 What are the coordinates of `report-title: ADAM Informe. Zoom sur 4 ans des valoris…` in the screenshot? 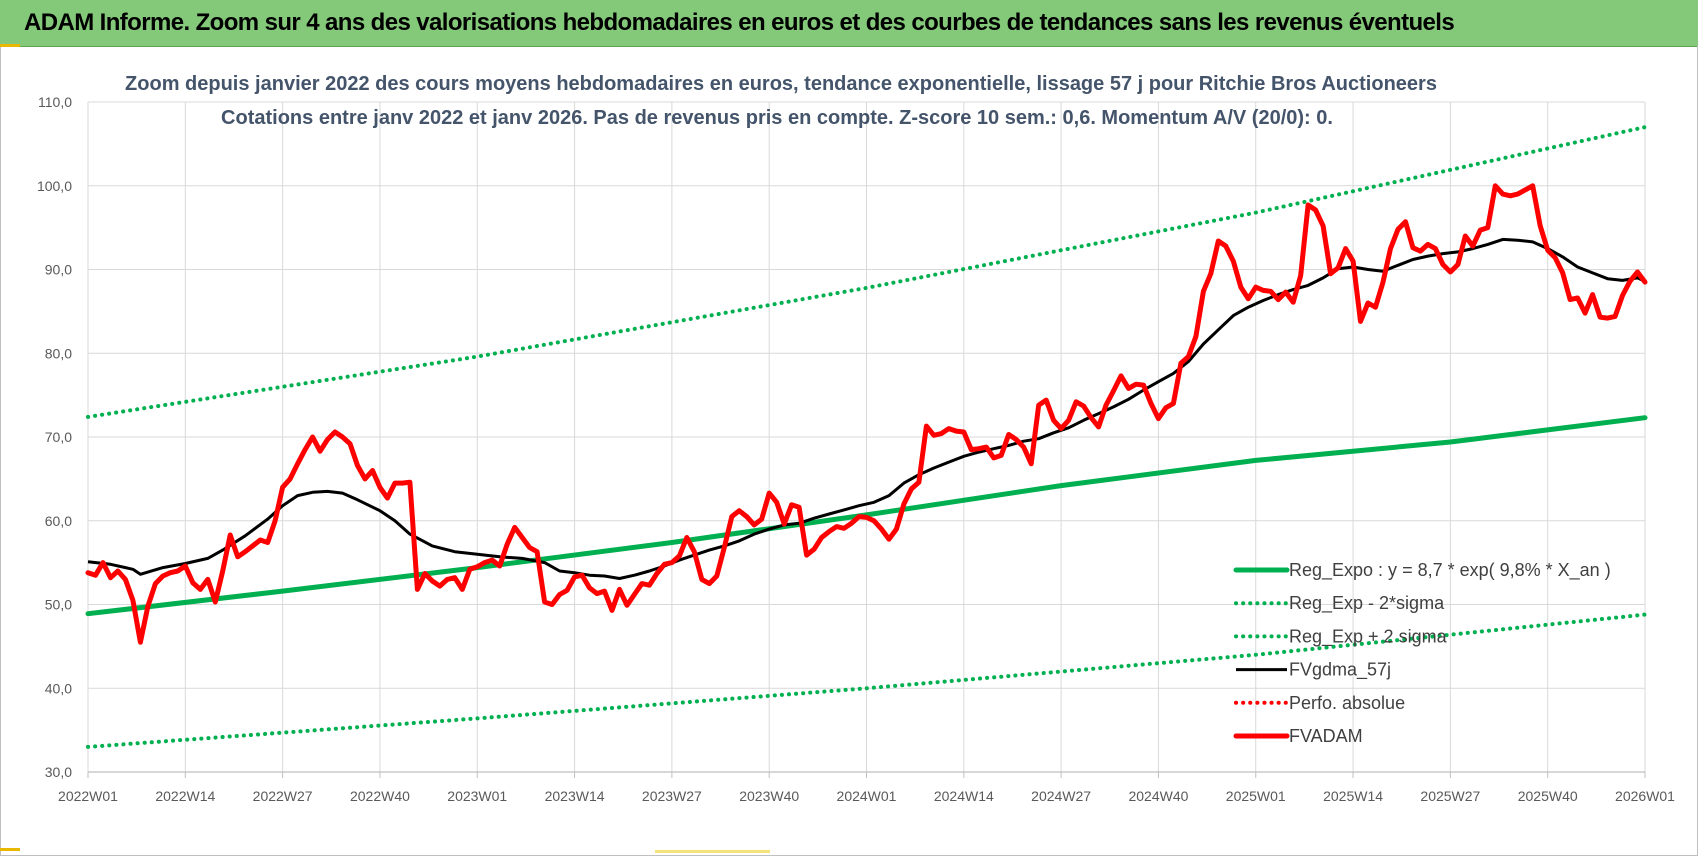 It's located at (739, 22).